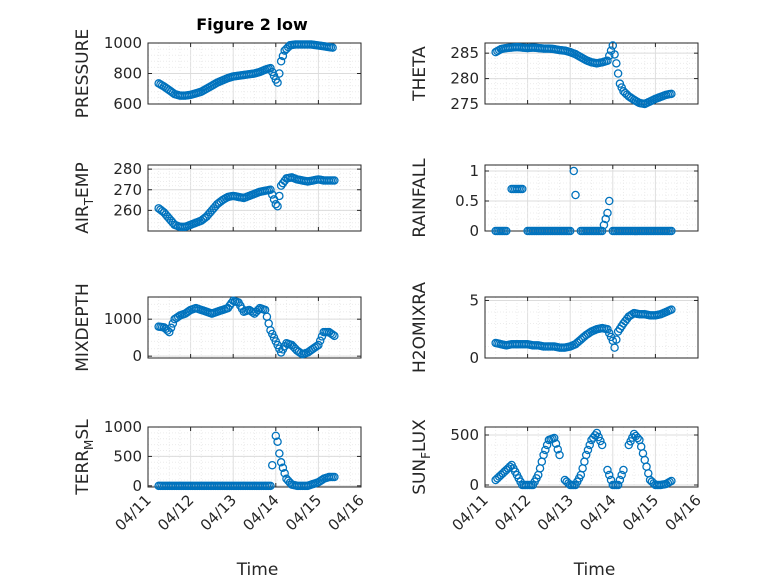 This screenshot has height=583, width=778. What do you see at coordinates (217, 197) in the screenshot?
I see `subplot-row2-left: 260 270 280 AIRTEMP` at bounding box center [217, 197].